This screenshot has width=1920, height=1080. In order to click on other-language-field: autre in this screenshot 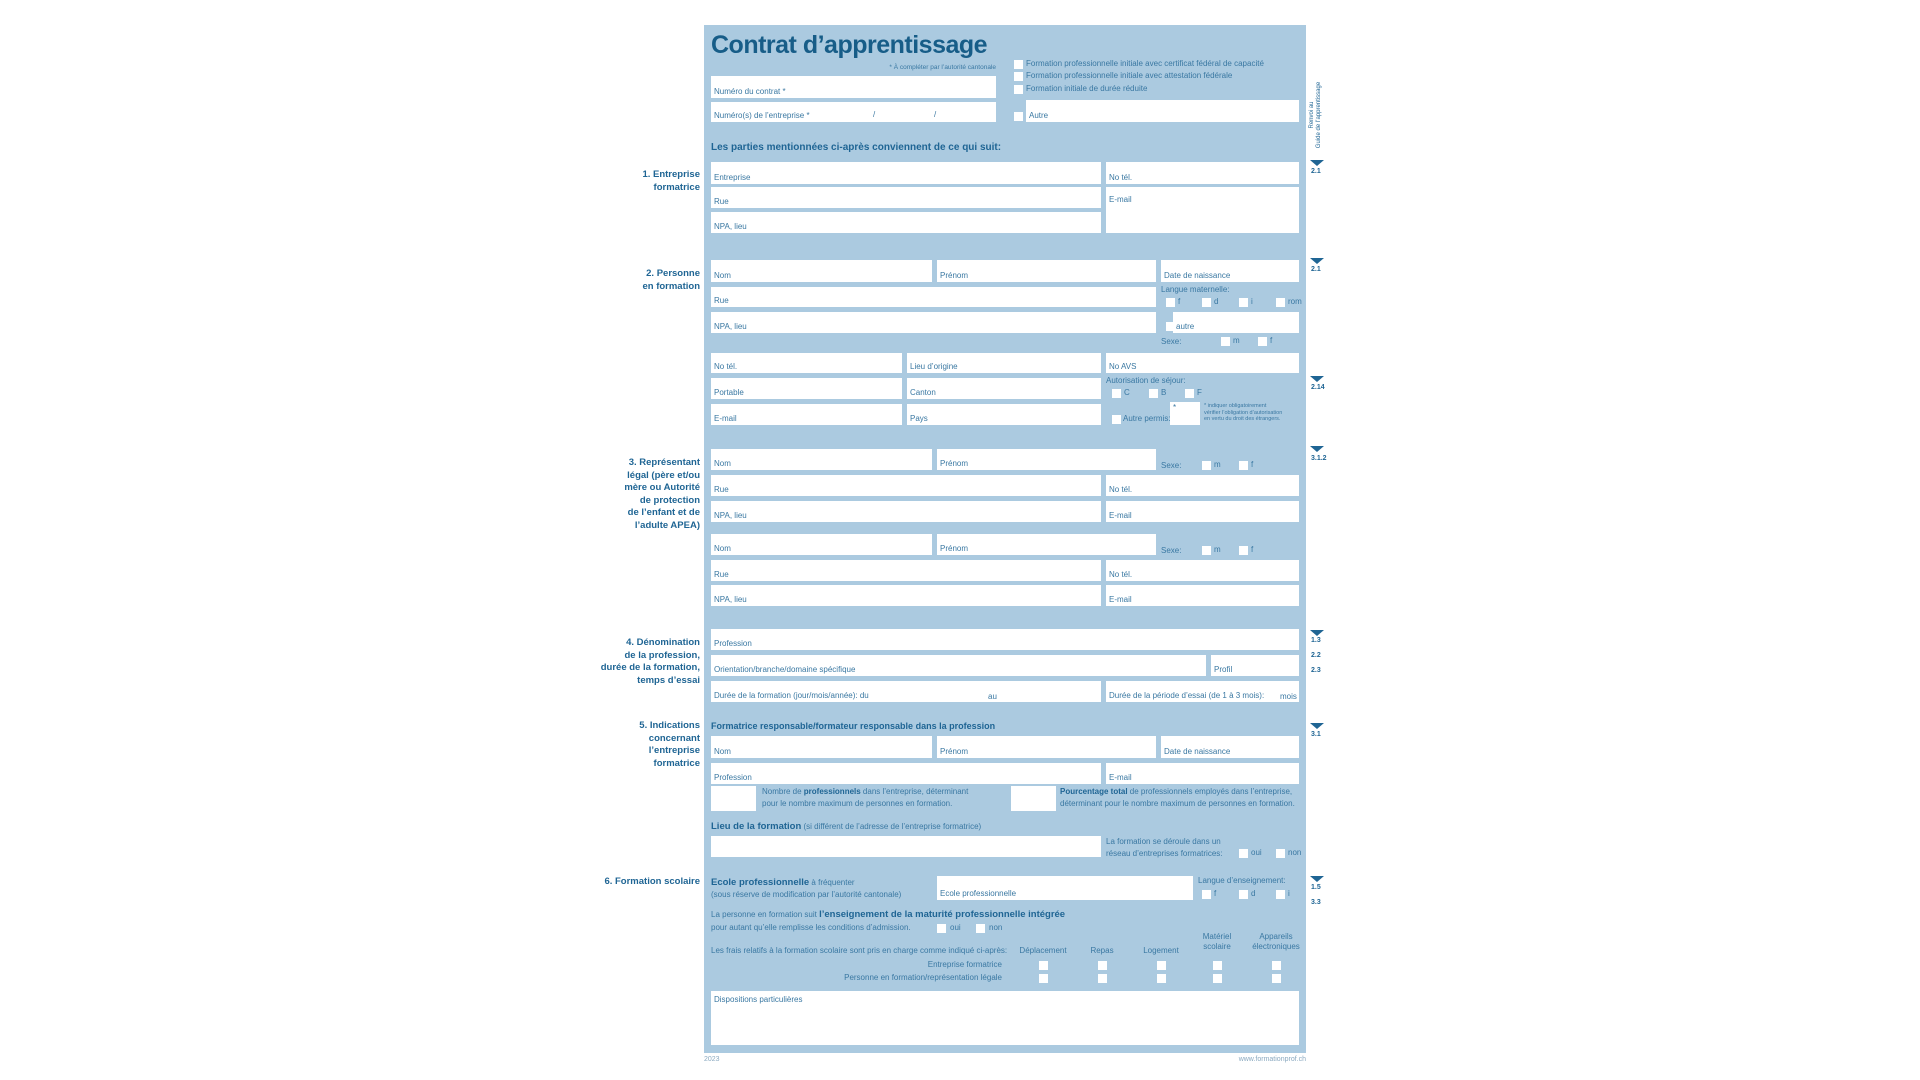, I will do `click(1236, 322)`.